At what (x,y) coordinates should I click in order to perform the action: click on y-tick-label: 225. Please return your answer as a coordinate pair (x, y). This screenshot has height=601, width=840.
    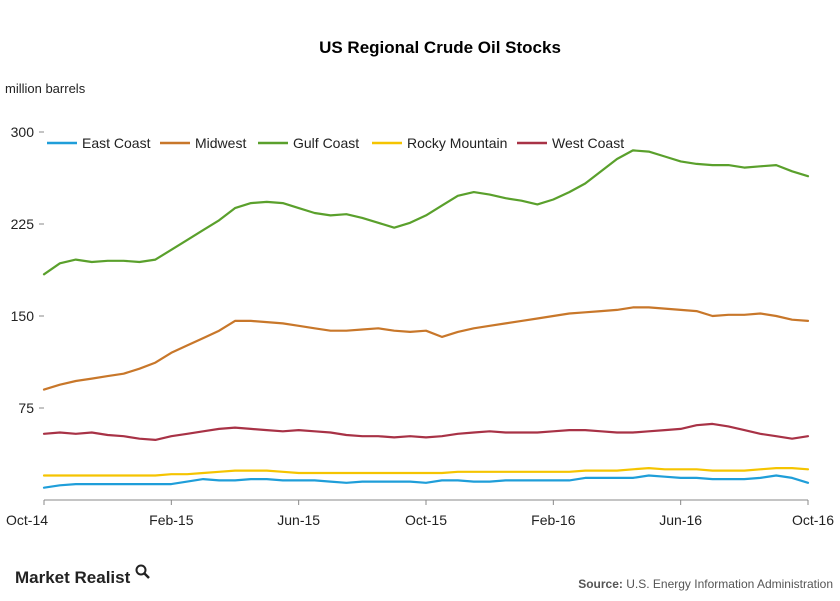
    Looking at the image, I should click on (23, 224).